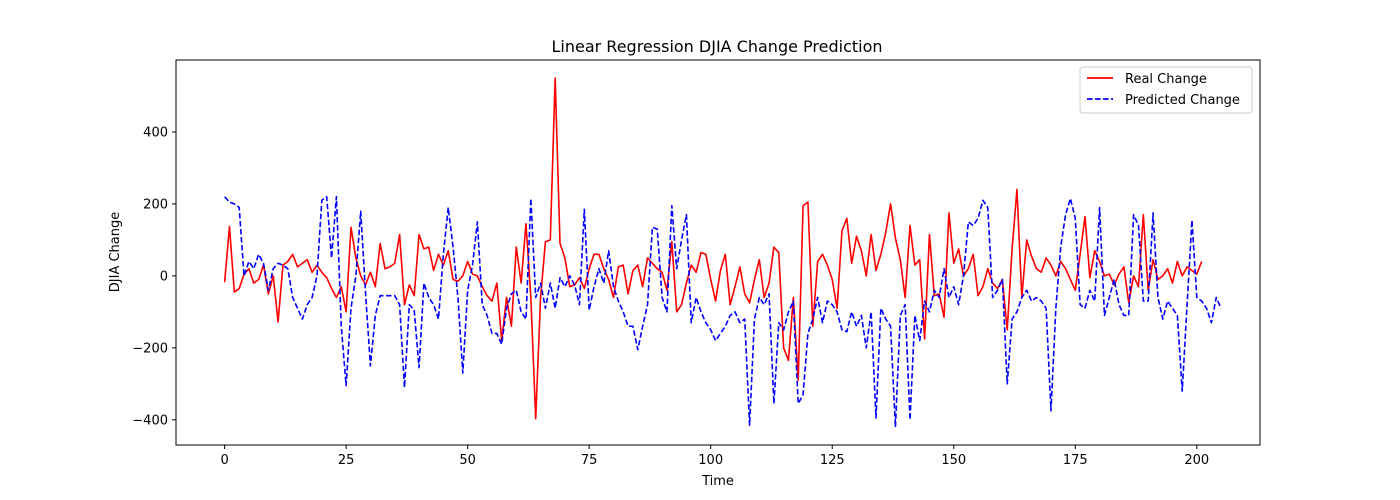 The height and width of the screenshot is (500, 1400). I want to click on y-tick-label: −200, so click(150, 348).